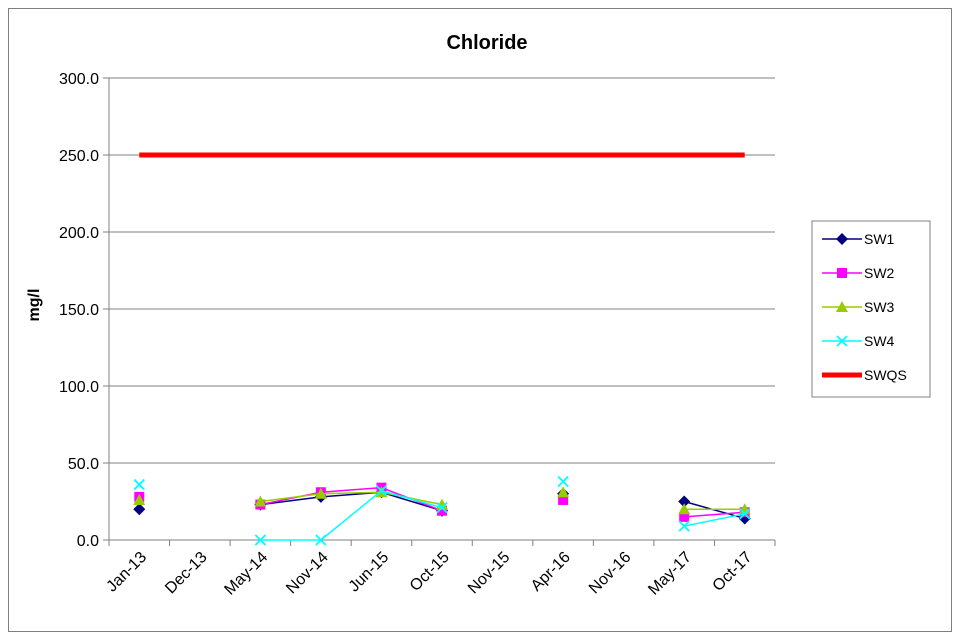 The height and width of the screenshot is (636, 954). What do you see at coordinates (88, 541) in the screenshot?
I see `y-tick-label: 0.0` at bounding box center [88, 541].